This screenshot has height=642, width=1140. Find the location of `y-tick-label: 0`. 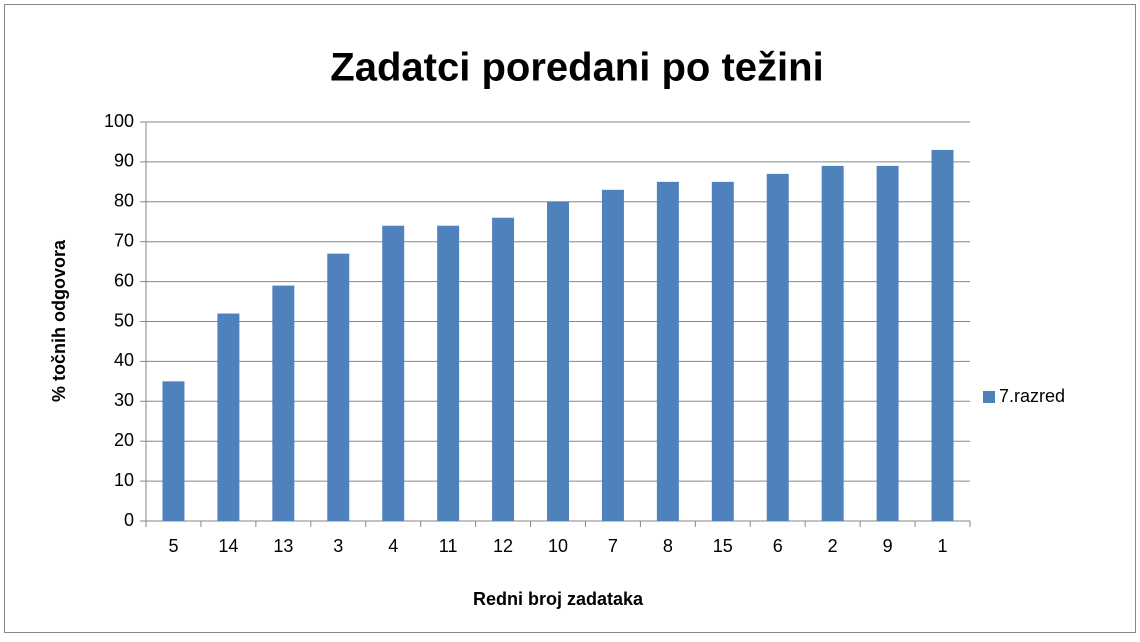

y-tick-label: 0 is located at coordinates (129, 520).